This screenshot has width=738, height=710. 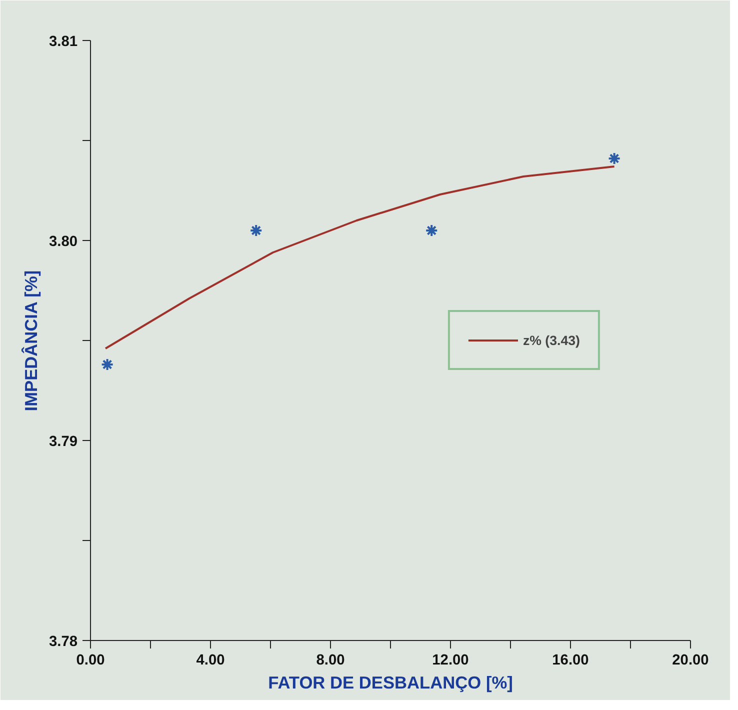 What do you see at coordinates (30, 341) in the screenshot?
I see `y-axis-title: IMPEDÂNCIA [%]` at bounding box center [30, 341].